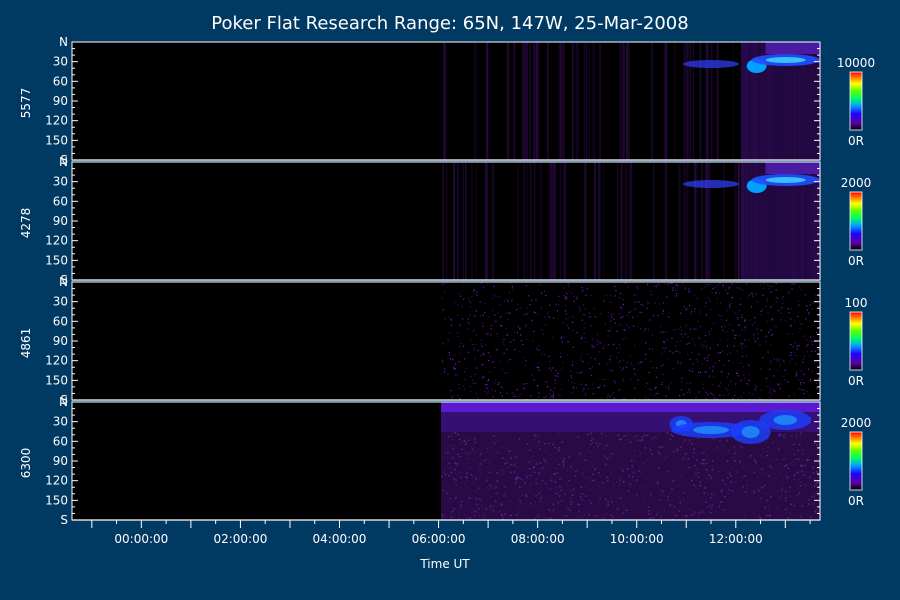  What do you see at coordinates (856, 101) in the screenshot?
I see `colorbar` at bounding box center [856, 101].